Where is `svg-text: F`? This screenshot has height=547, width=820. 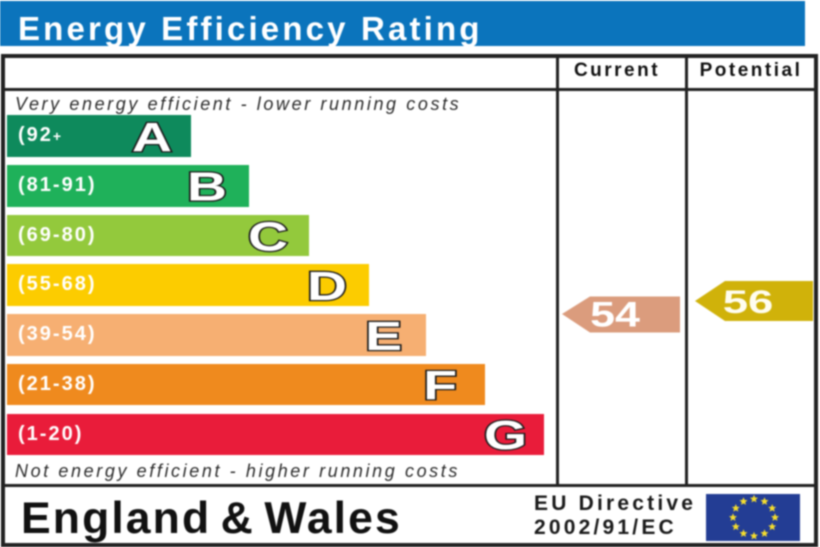
svg-text: F is located at coordinates (440, 385).